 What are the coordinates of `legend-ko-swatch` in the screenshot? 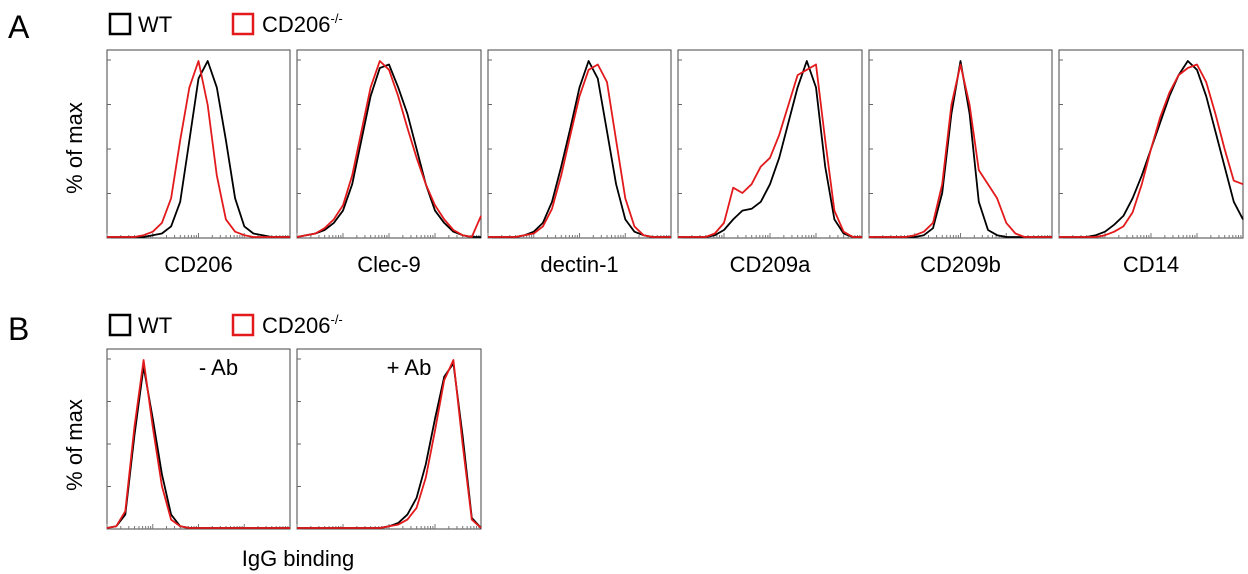 It's located at (243, 24).